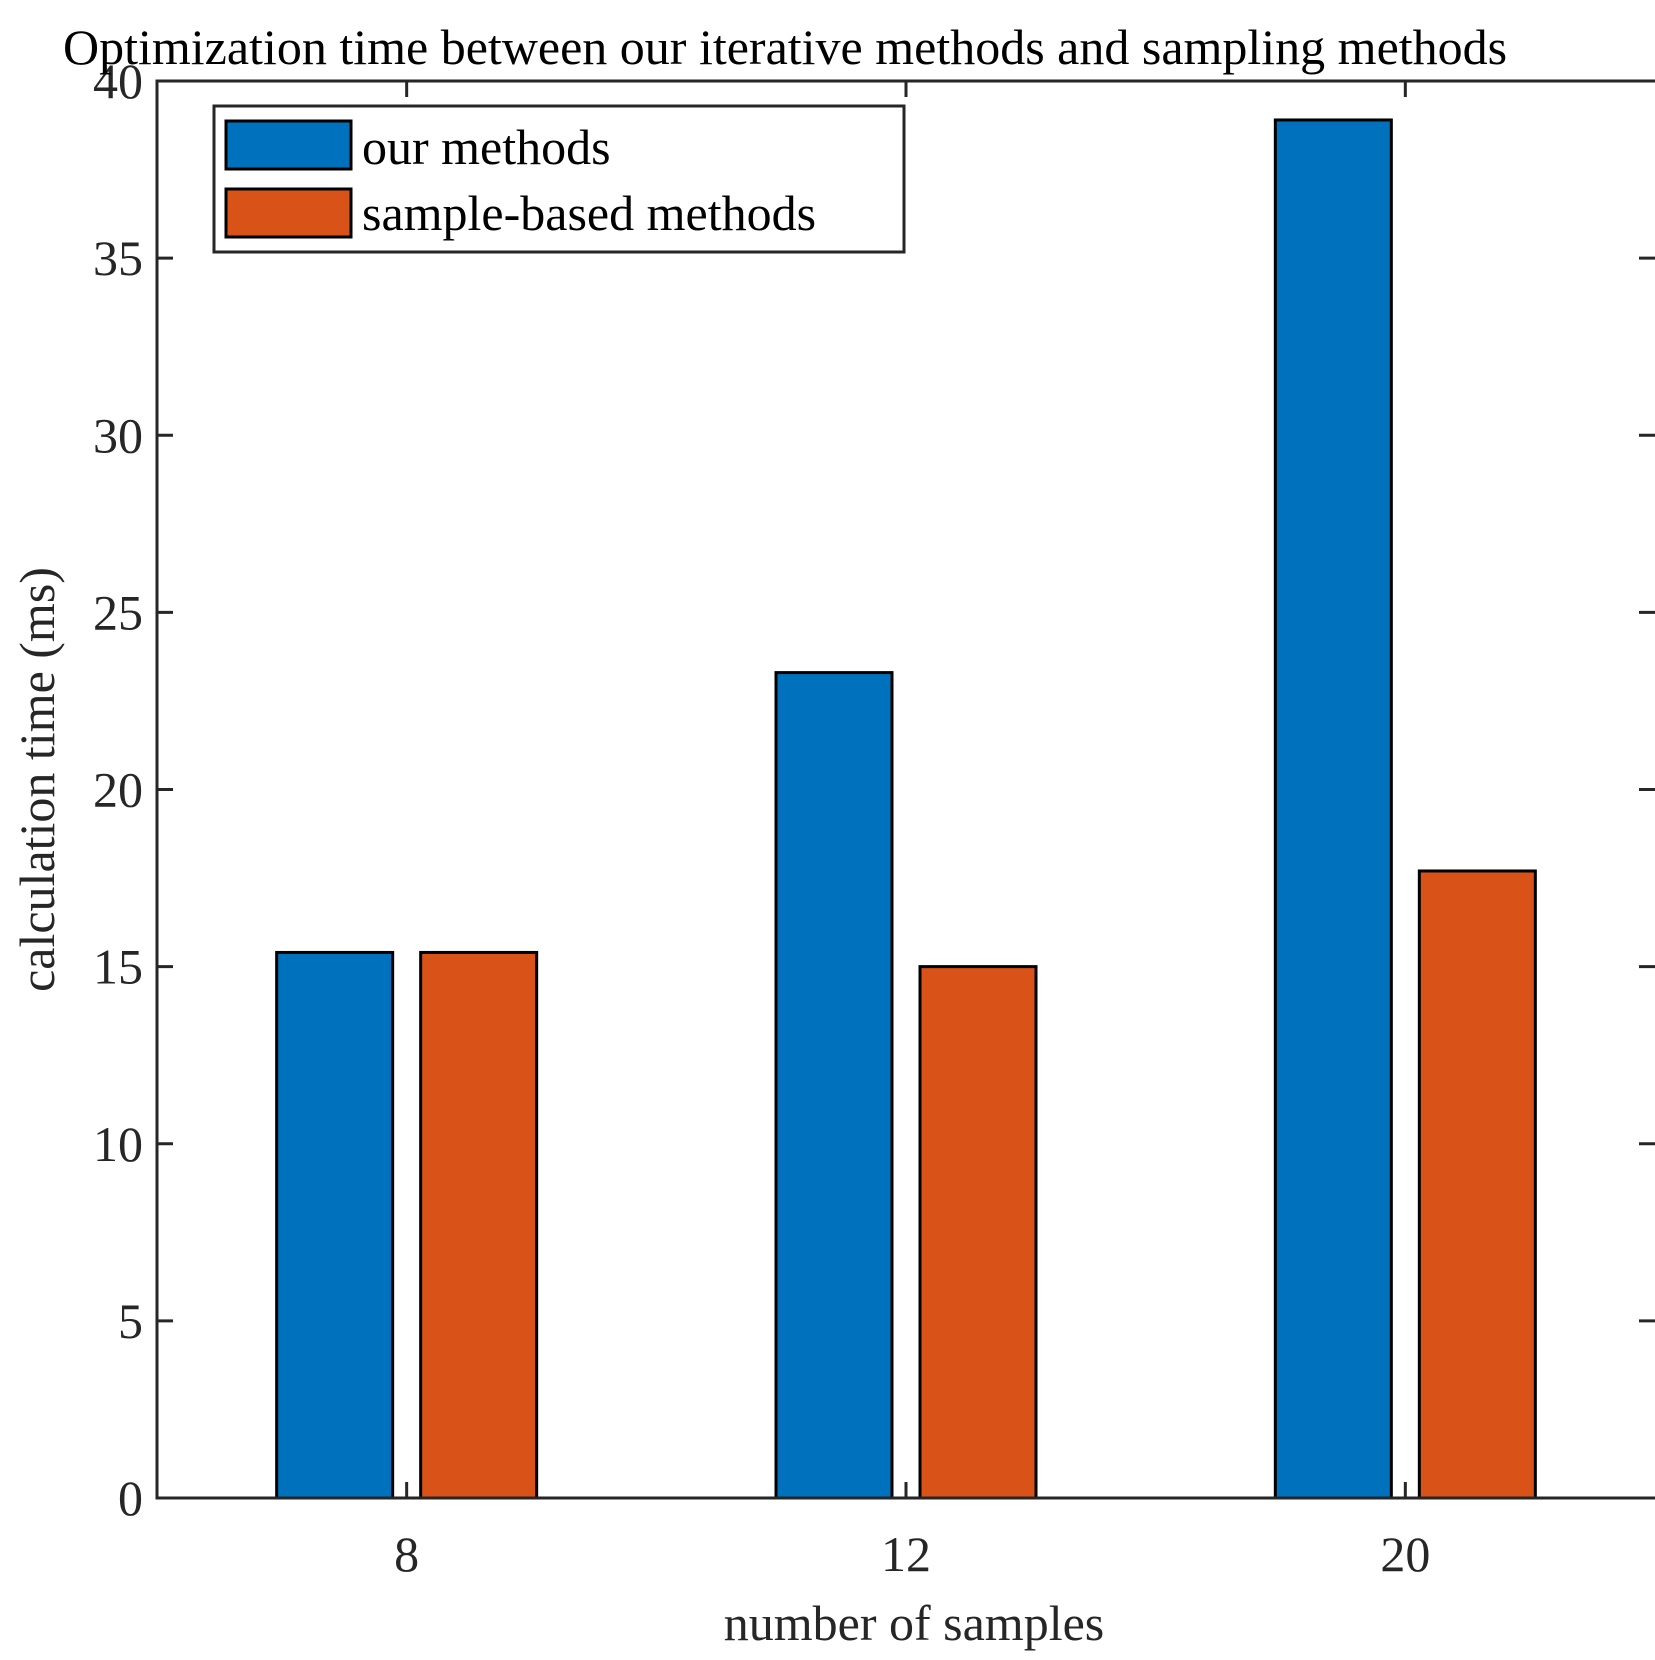 The width and height of the screenshot is (1655, 1660). I want to click on x-tick-label: 12, so click(906, 1554).